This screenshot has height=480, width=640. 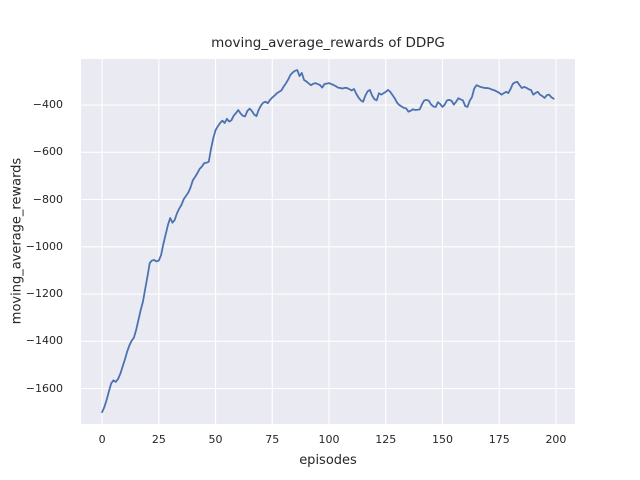 What do you see at coordinates (47, 105) in the screenshot?
I see `y-tick-label: −400` at bounding box center [47, 105].